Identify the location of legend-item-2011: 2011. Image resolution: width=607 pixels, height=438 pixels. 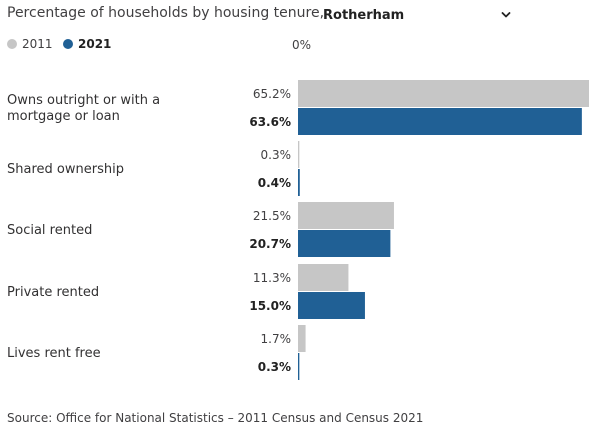
(30, 44).